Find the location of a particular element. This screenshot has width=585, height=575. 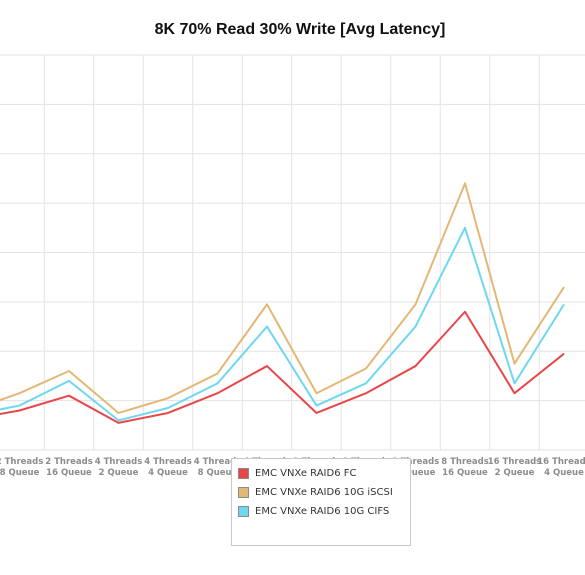

legend-label-fc: EMC VNXe RAID6 FC is located at coordinates (306, 473).